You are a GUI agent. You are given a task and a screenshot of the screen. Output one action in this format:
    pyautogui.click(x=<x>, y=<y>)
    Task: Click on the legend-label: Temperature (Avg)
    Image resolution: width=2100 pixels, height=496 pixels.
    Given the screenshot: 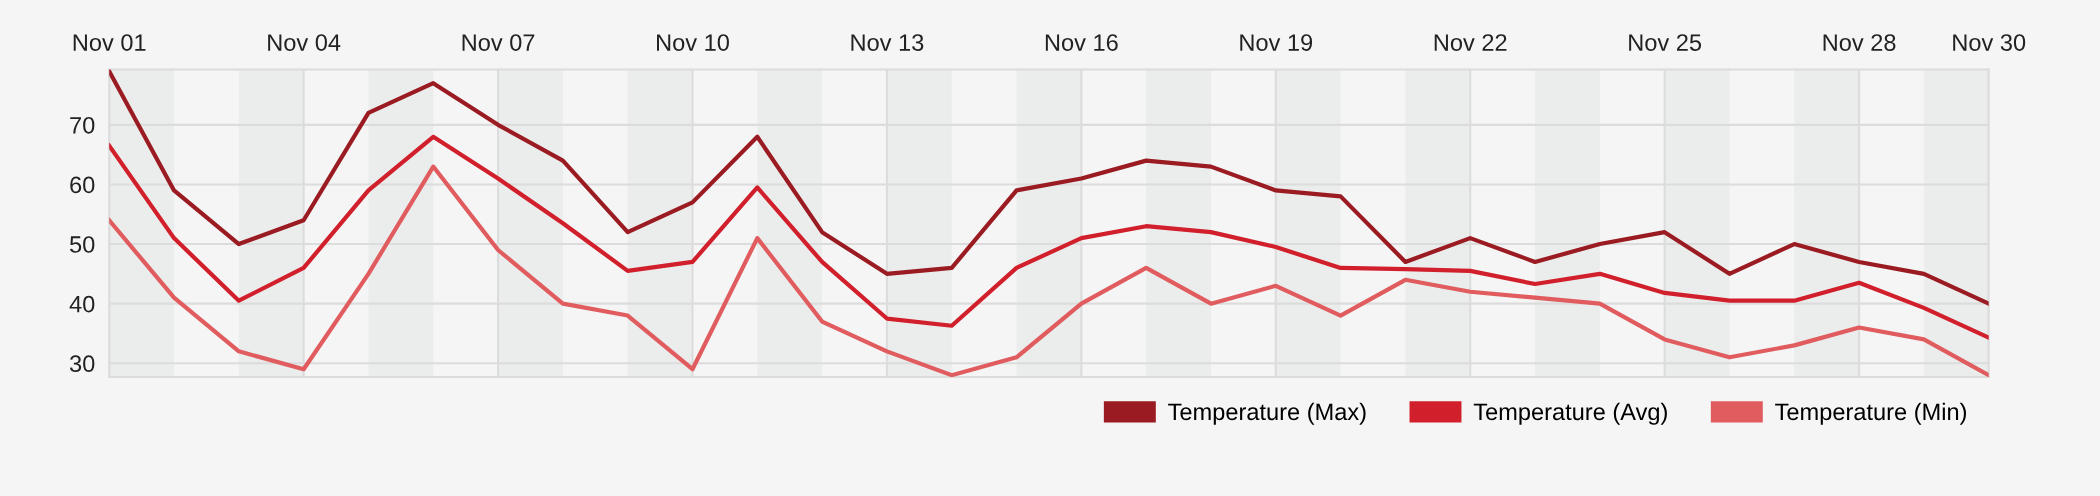 What is the action you would take?
    pyautogui.click(x=1570, y=413)
    